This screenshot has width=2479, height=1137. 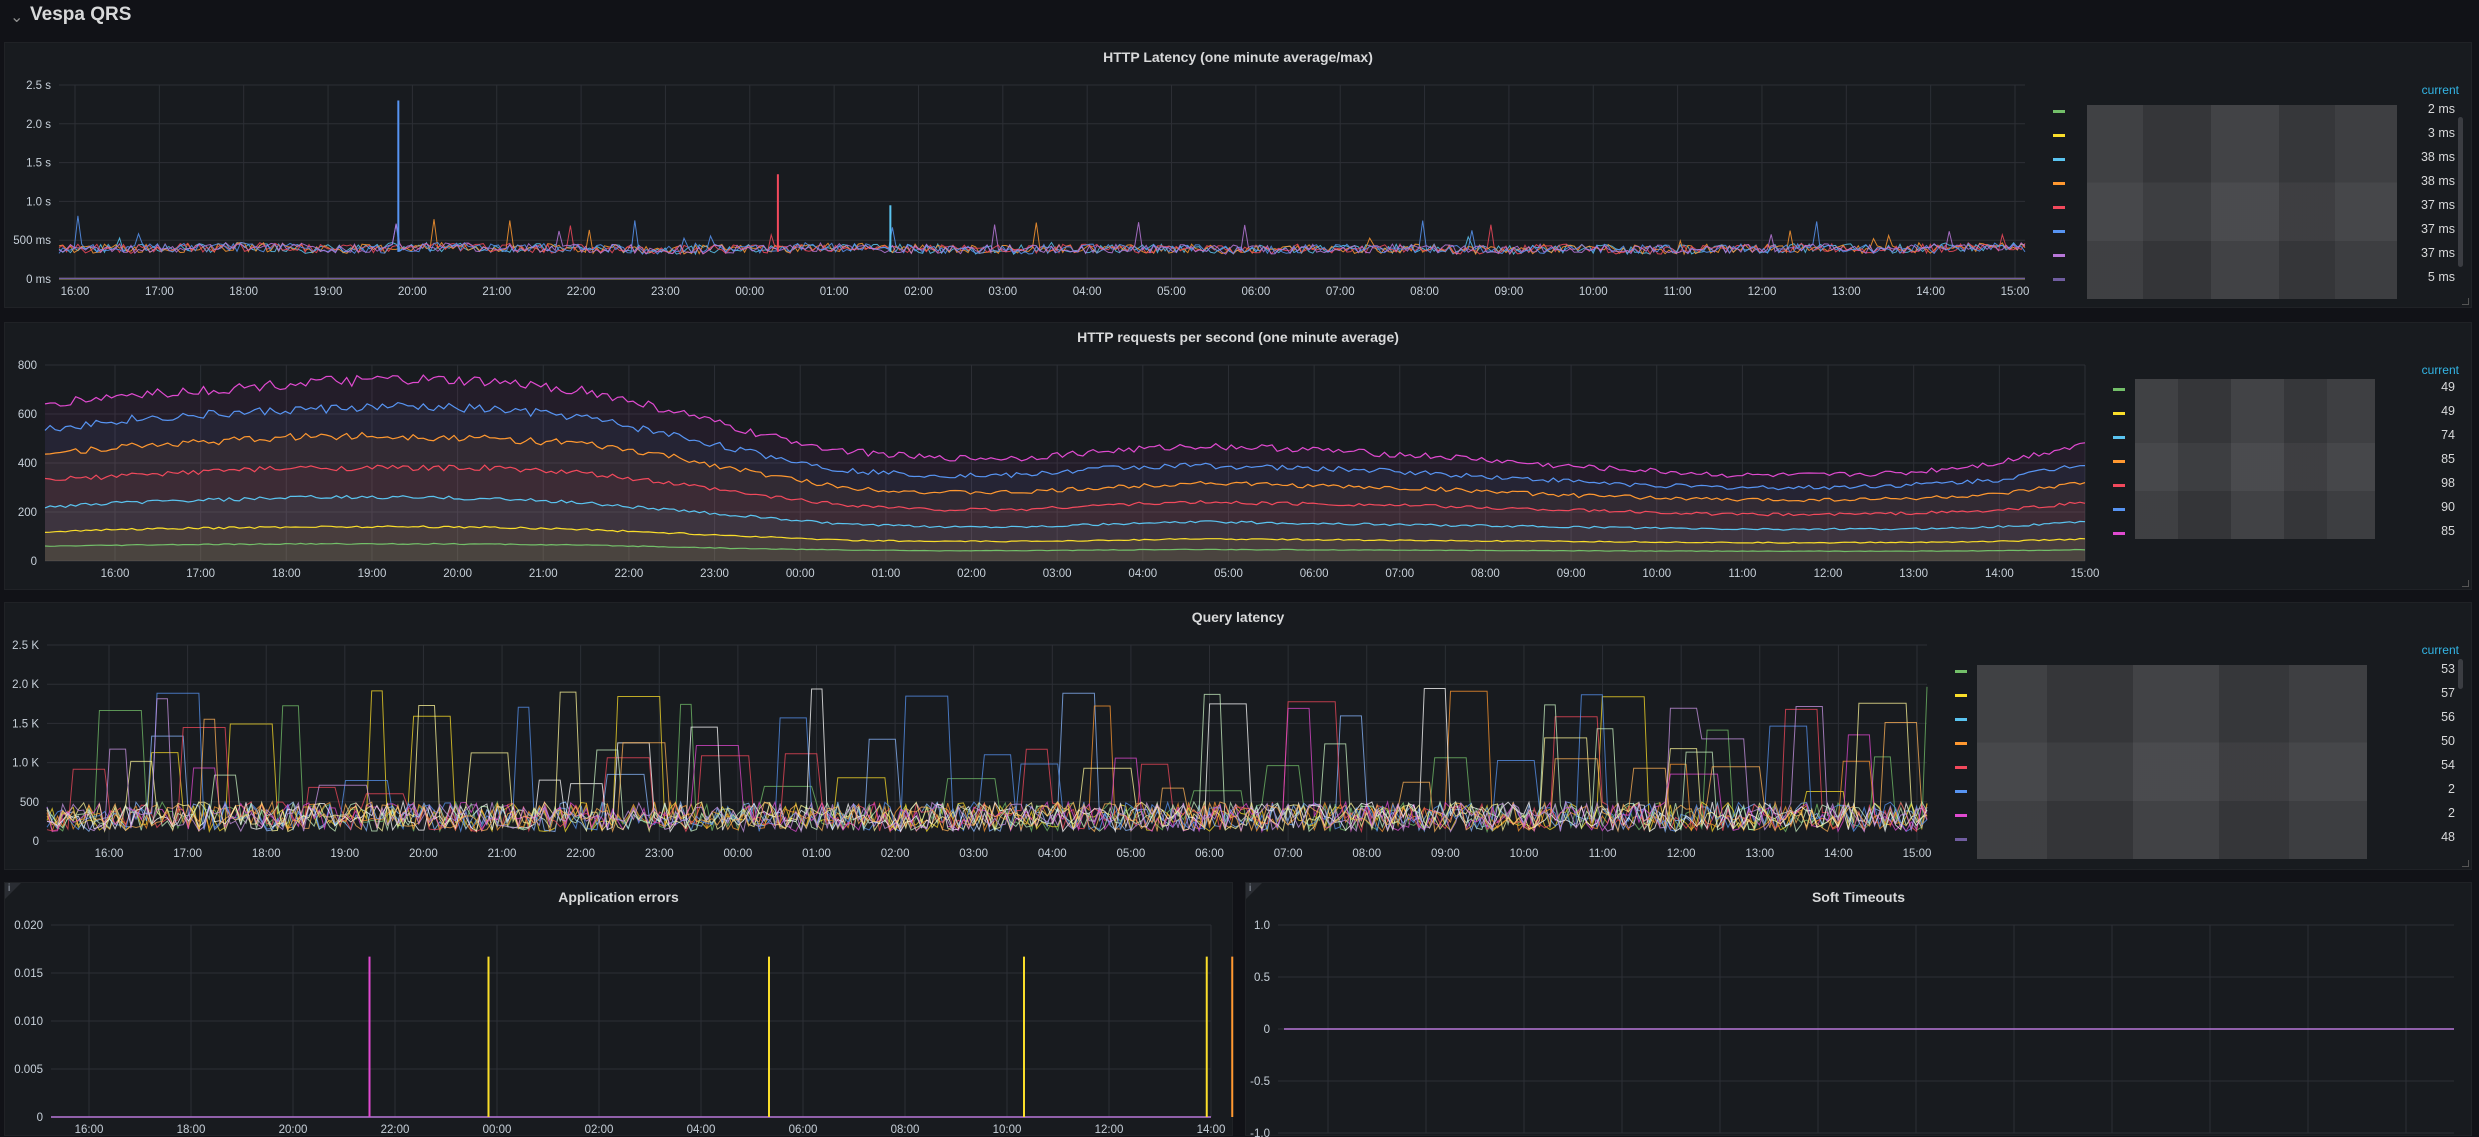 What do you see at coordinates (412, 292) in the screenshot?
I see `x-tick-label: 20:00` at bounding box center [412, 292].